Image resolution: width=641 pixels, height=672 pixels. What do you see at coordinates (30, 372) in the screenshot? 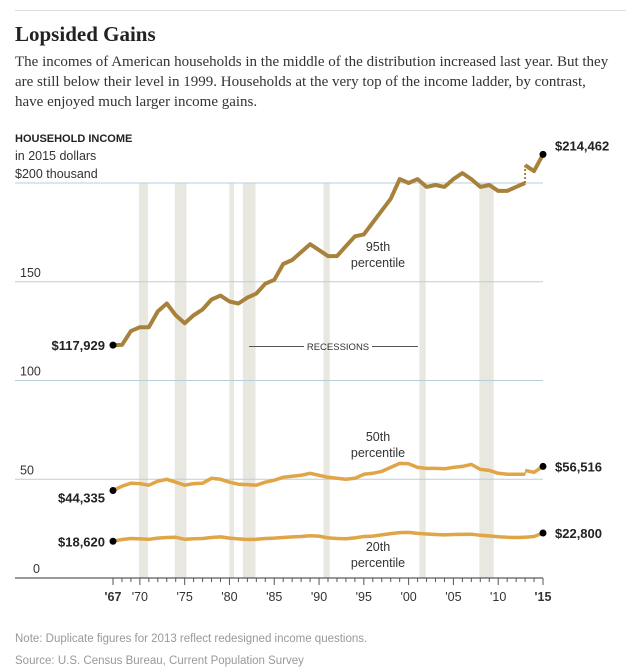
I see `y-tick-label: 100` at bounding box center [30, 372].